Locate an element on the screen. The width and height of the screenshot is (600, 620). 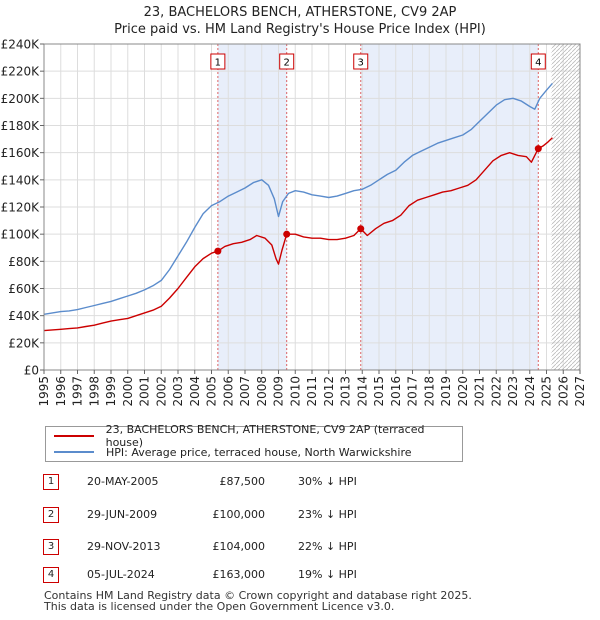
sale-marker-label: 1 is located at coordinates (218, 63).